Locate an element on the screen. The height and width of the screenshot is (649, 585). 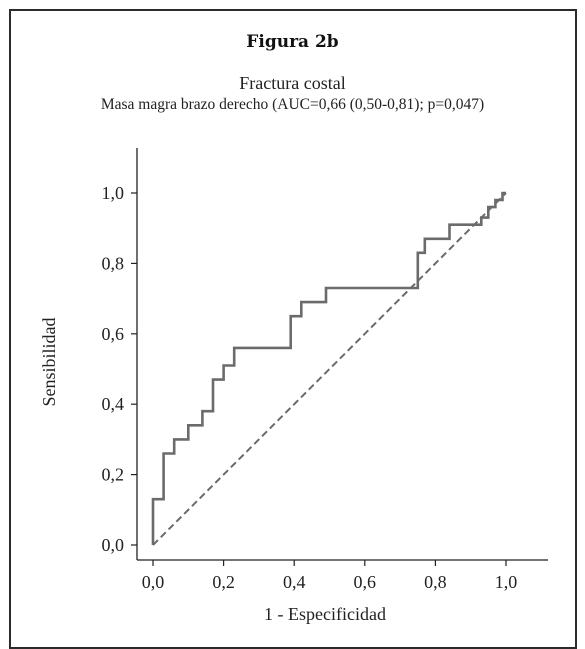
figure-label: Figura 2b is located at coordinates (292, 42).